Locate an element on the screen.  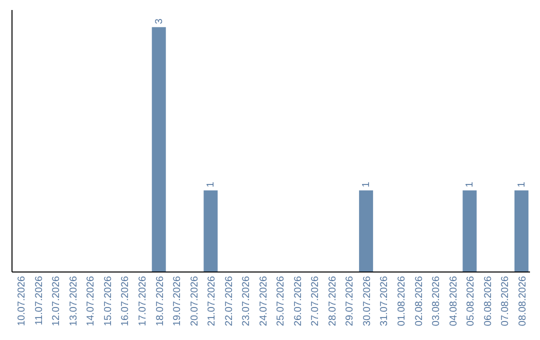
x-tick-label: 11.07.2026 is located at coordinates (39, 301).